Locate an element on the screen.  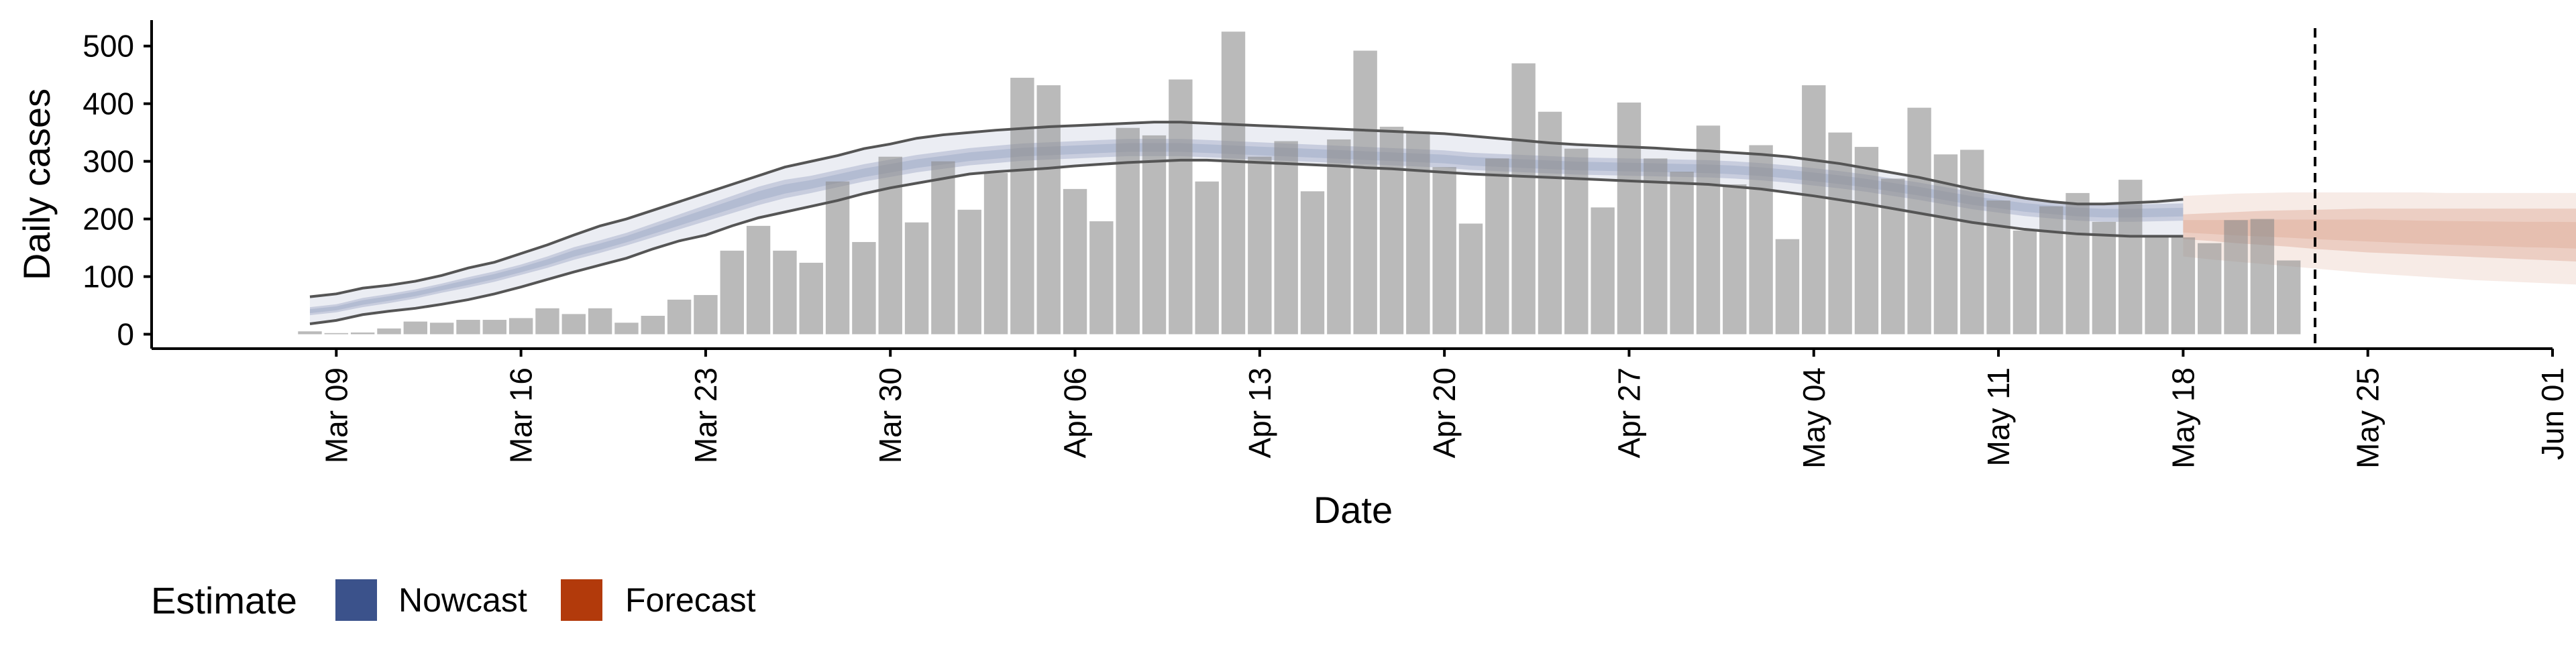
x-tick-label: May 04 is located at coordinates (1813, 418).